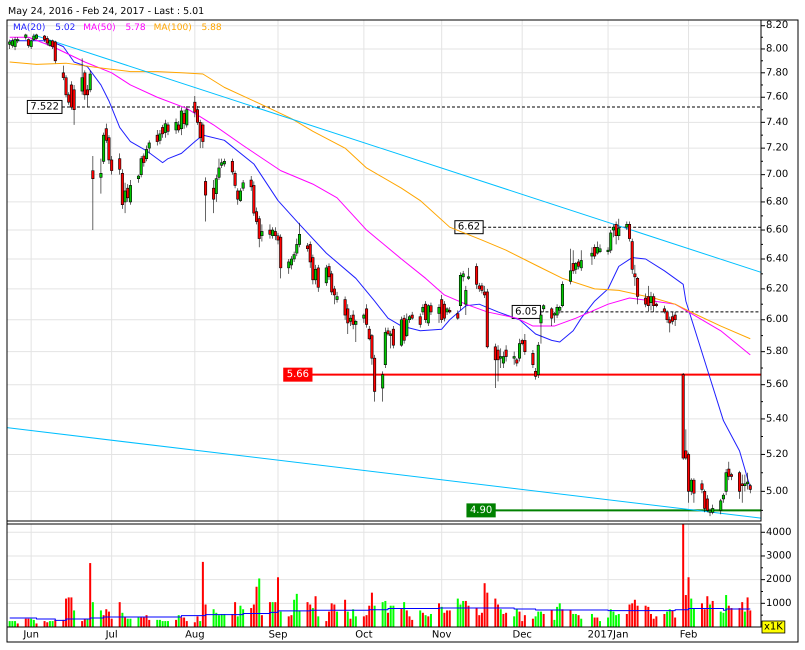  I want to click on y-tick-label: 7.80, so click(777, 72).